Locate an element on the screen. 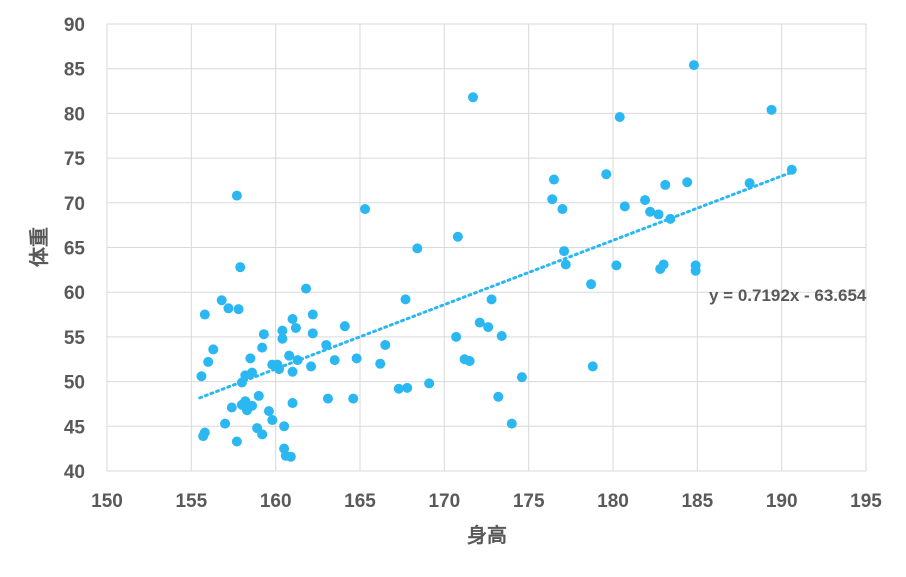 This screenshot has height=577, width=906. y-tick-label: 80 is located at coordinates (74, 114).